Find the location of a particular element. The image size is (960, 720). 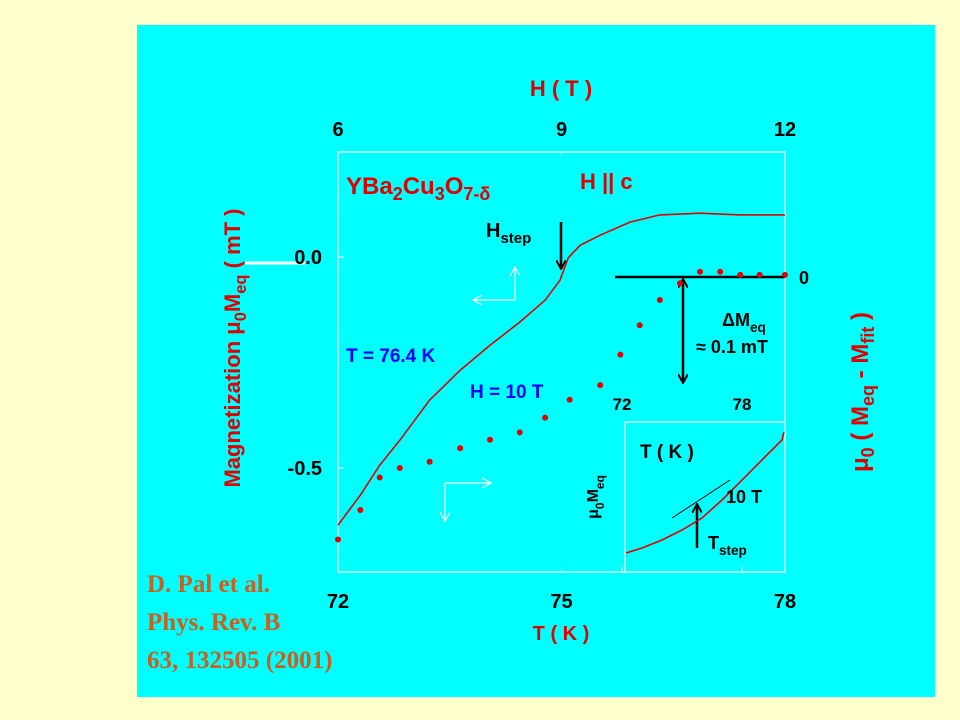

annotation-part: H || c is located at coordinates (606, 181).